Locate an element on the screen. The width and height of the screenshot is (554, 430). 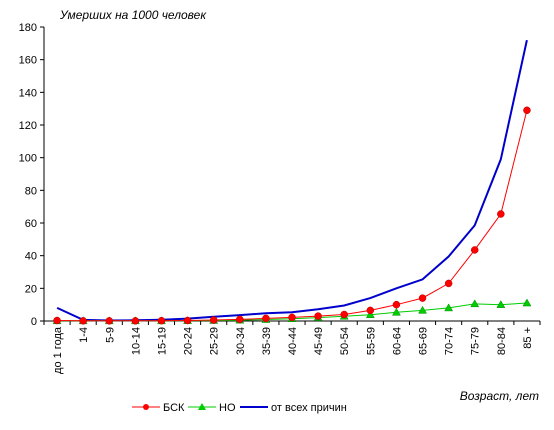
x-tick-label: 55-59 is located at coordinates (371, 341).